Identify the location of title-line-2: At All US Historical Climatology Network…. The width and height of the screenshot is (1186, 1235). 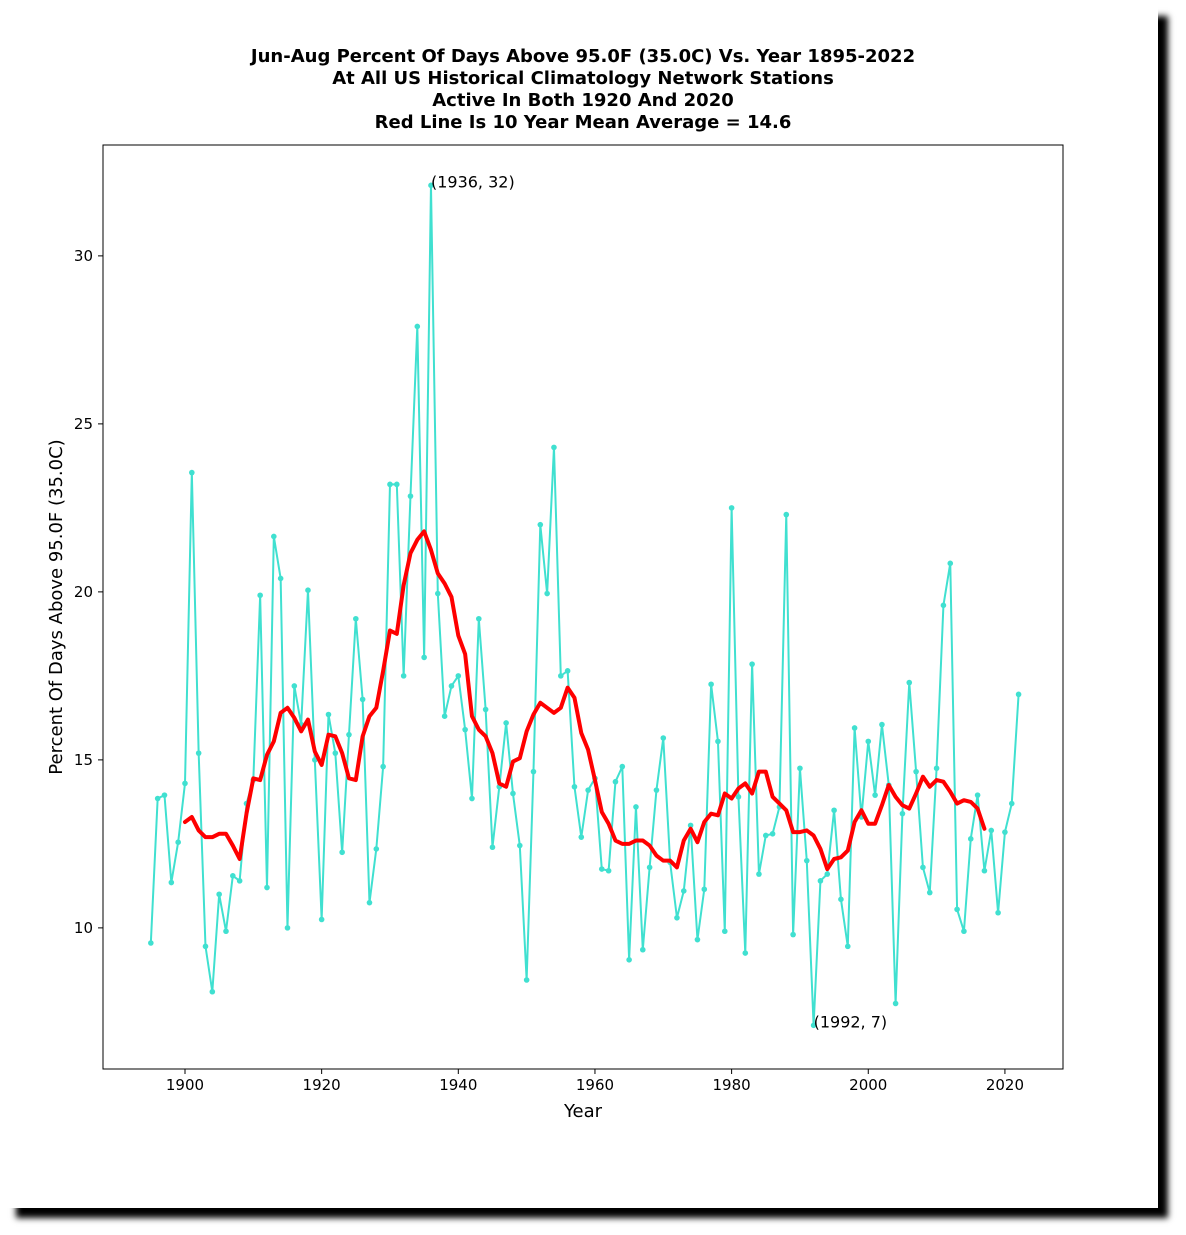
(583, 78).